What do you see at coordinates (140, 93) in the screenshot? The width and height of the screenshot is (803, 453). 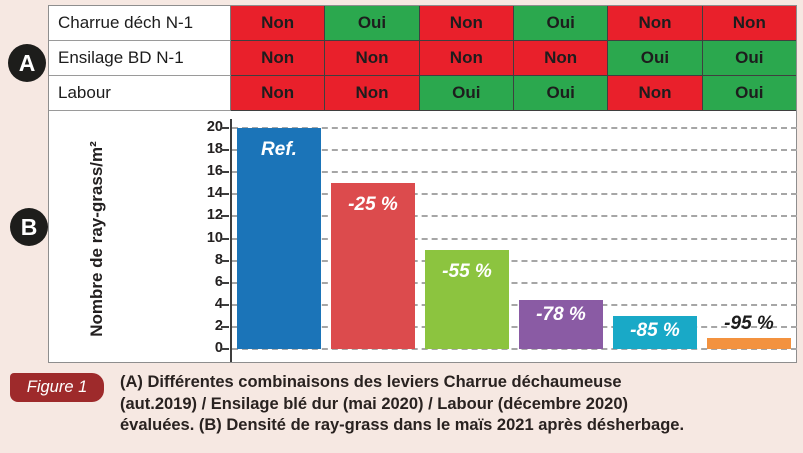 I see `row-label: Labour` at bounding box center [140, 93].